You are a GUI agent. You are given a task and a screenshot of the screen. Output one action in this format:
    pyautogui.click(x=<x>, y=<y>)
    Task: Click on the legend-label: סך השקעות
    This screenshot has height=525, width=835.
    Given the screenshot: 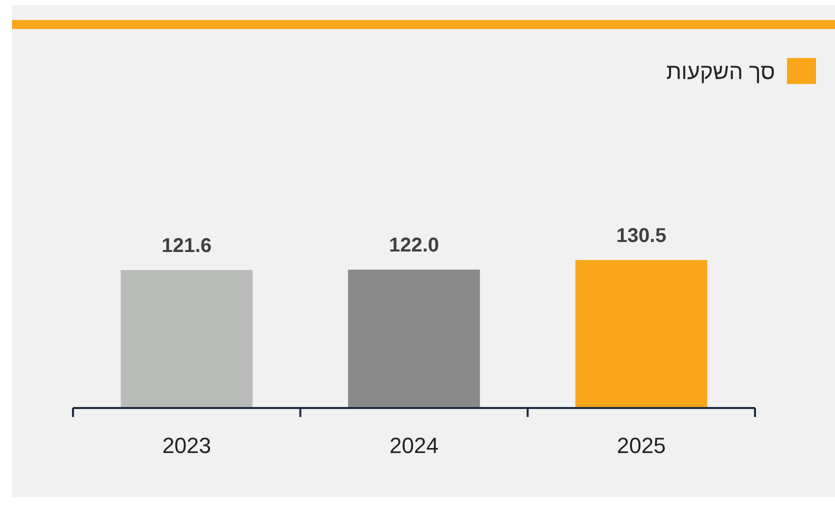 What is the action you would take?
    pyautogui.click(x=720, y=71)
    